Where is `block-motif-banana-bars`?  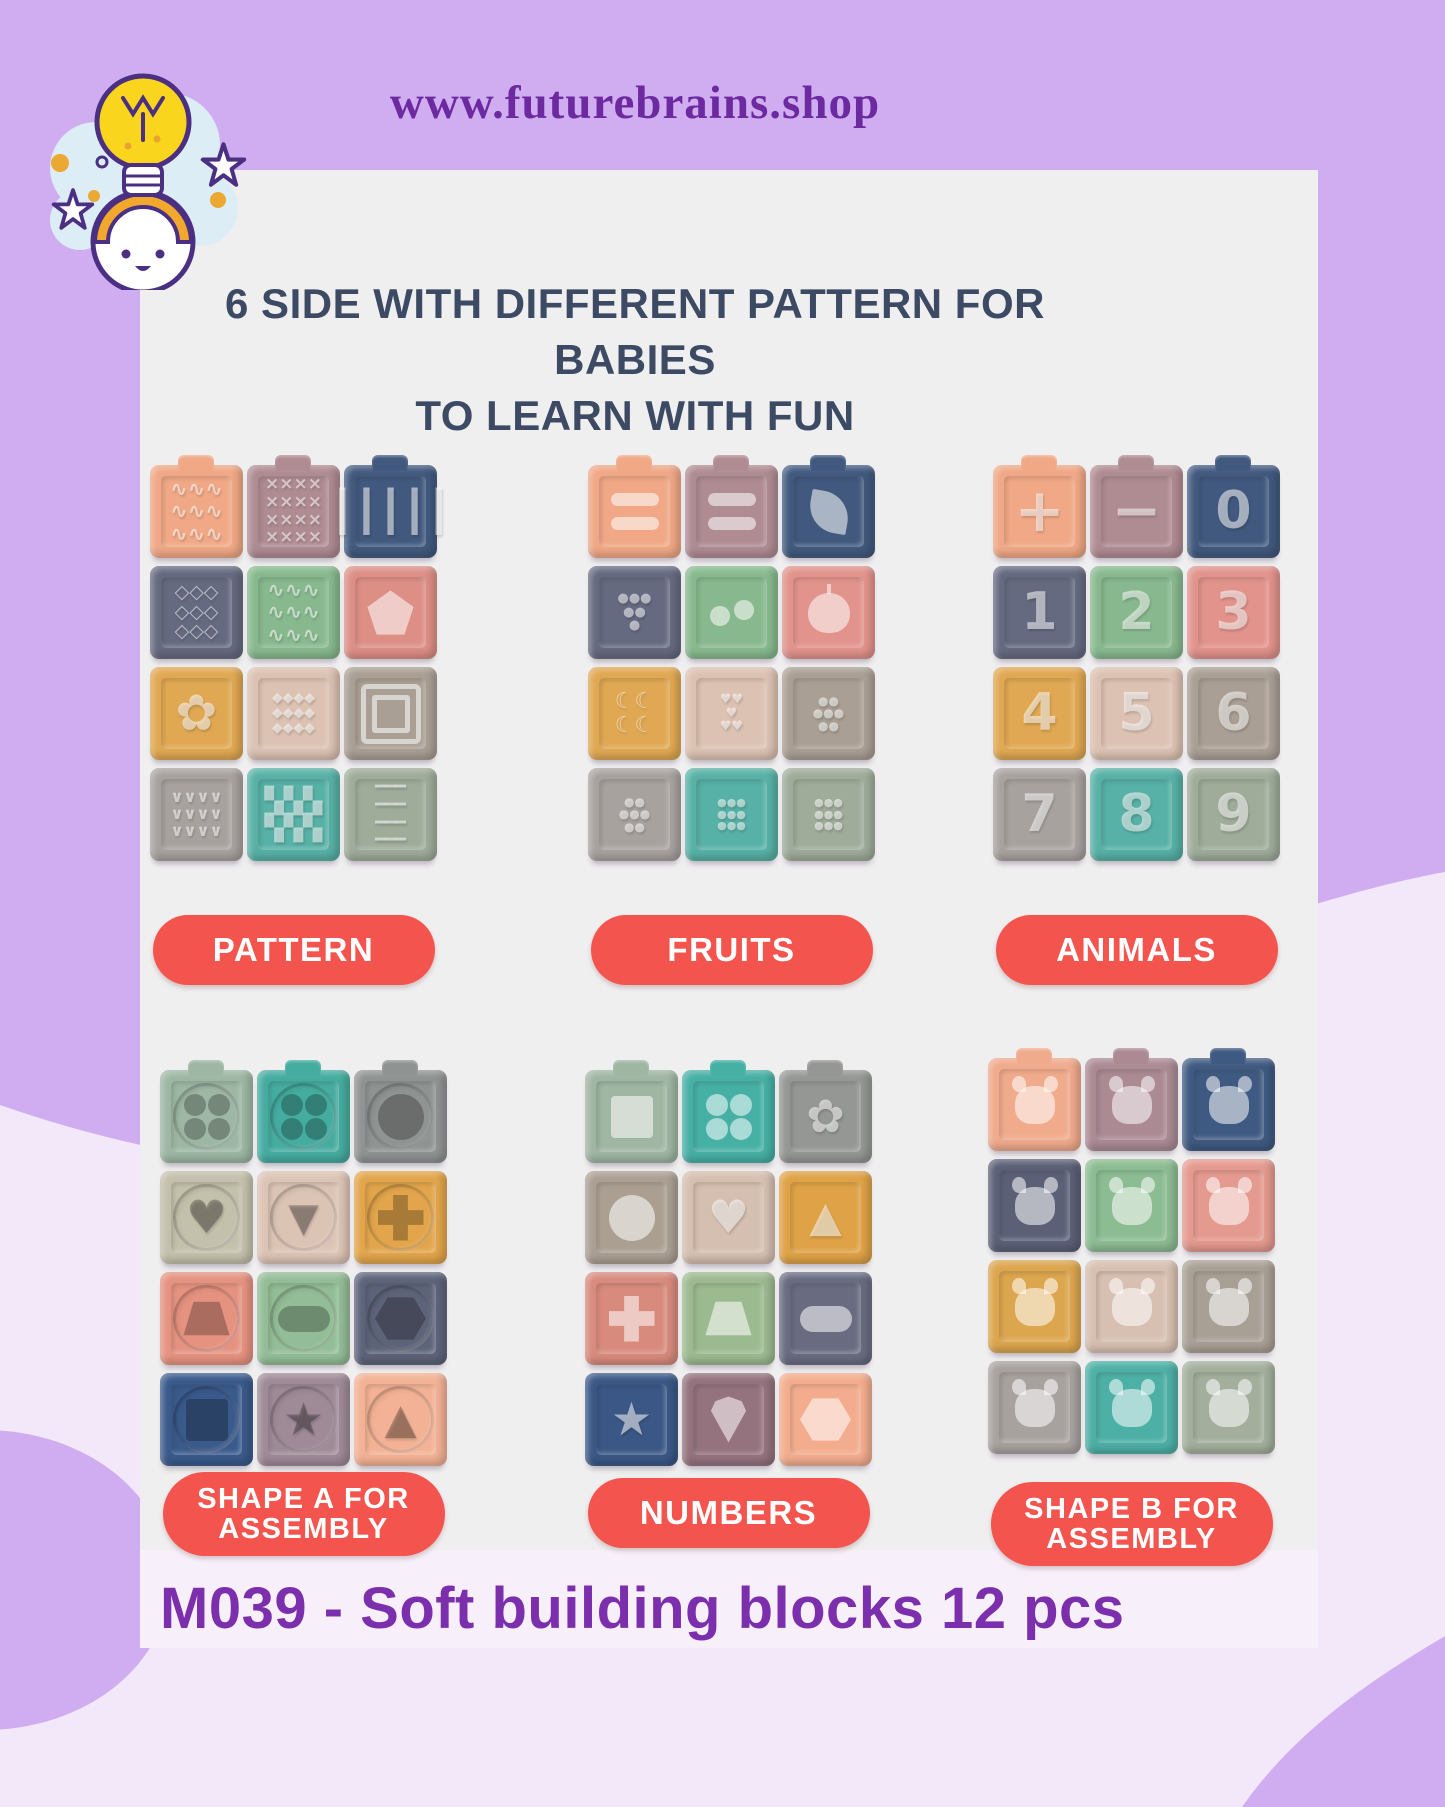 block-motif-banana-bars is located at coordinates (731, 499).